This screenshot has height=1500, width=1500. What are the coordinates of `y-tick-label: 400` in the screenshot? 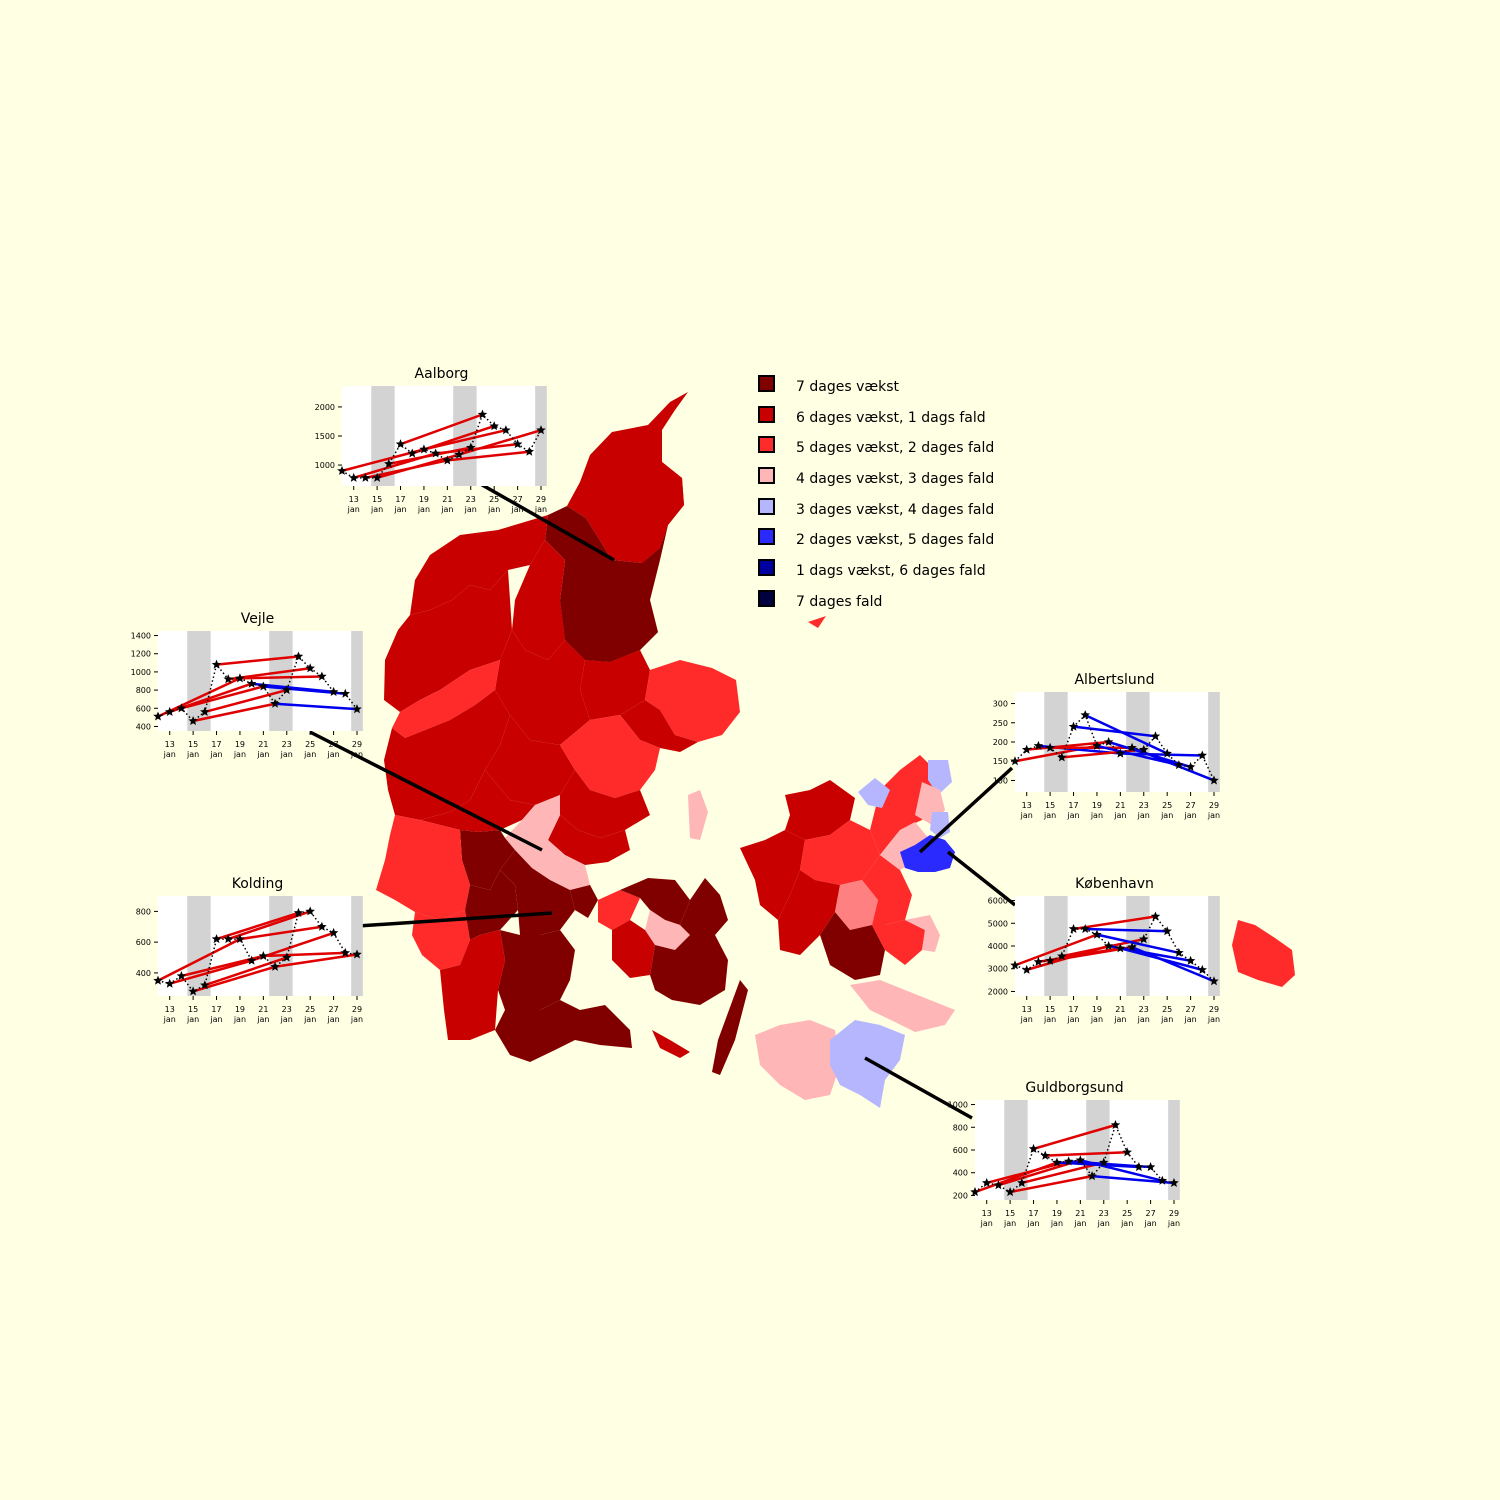 It's located at (143, 726).